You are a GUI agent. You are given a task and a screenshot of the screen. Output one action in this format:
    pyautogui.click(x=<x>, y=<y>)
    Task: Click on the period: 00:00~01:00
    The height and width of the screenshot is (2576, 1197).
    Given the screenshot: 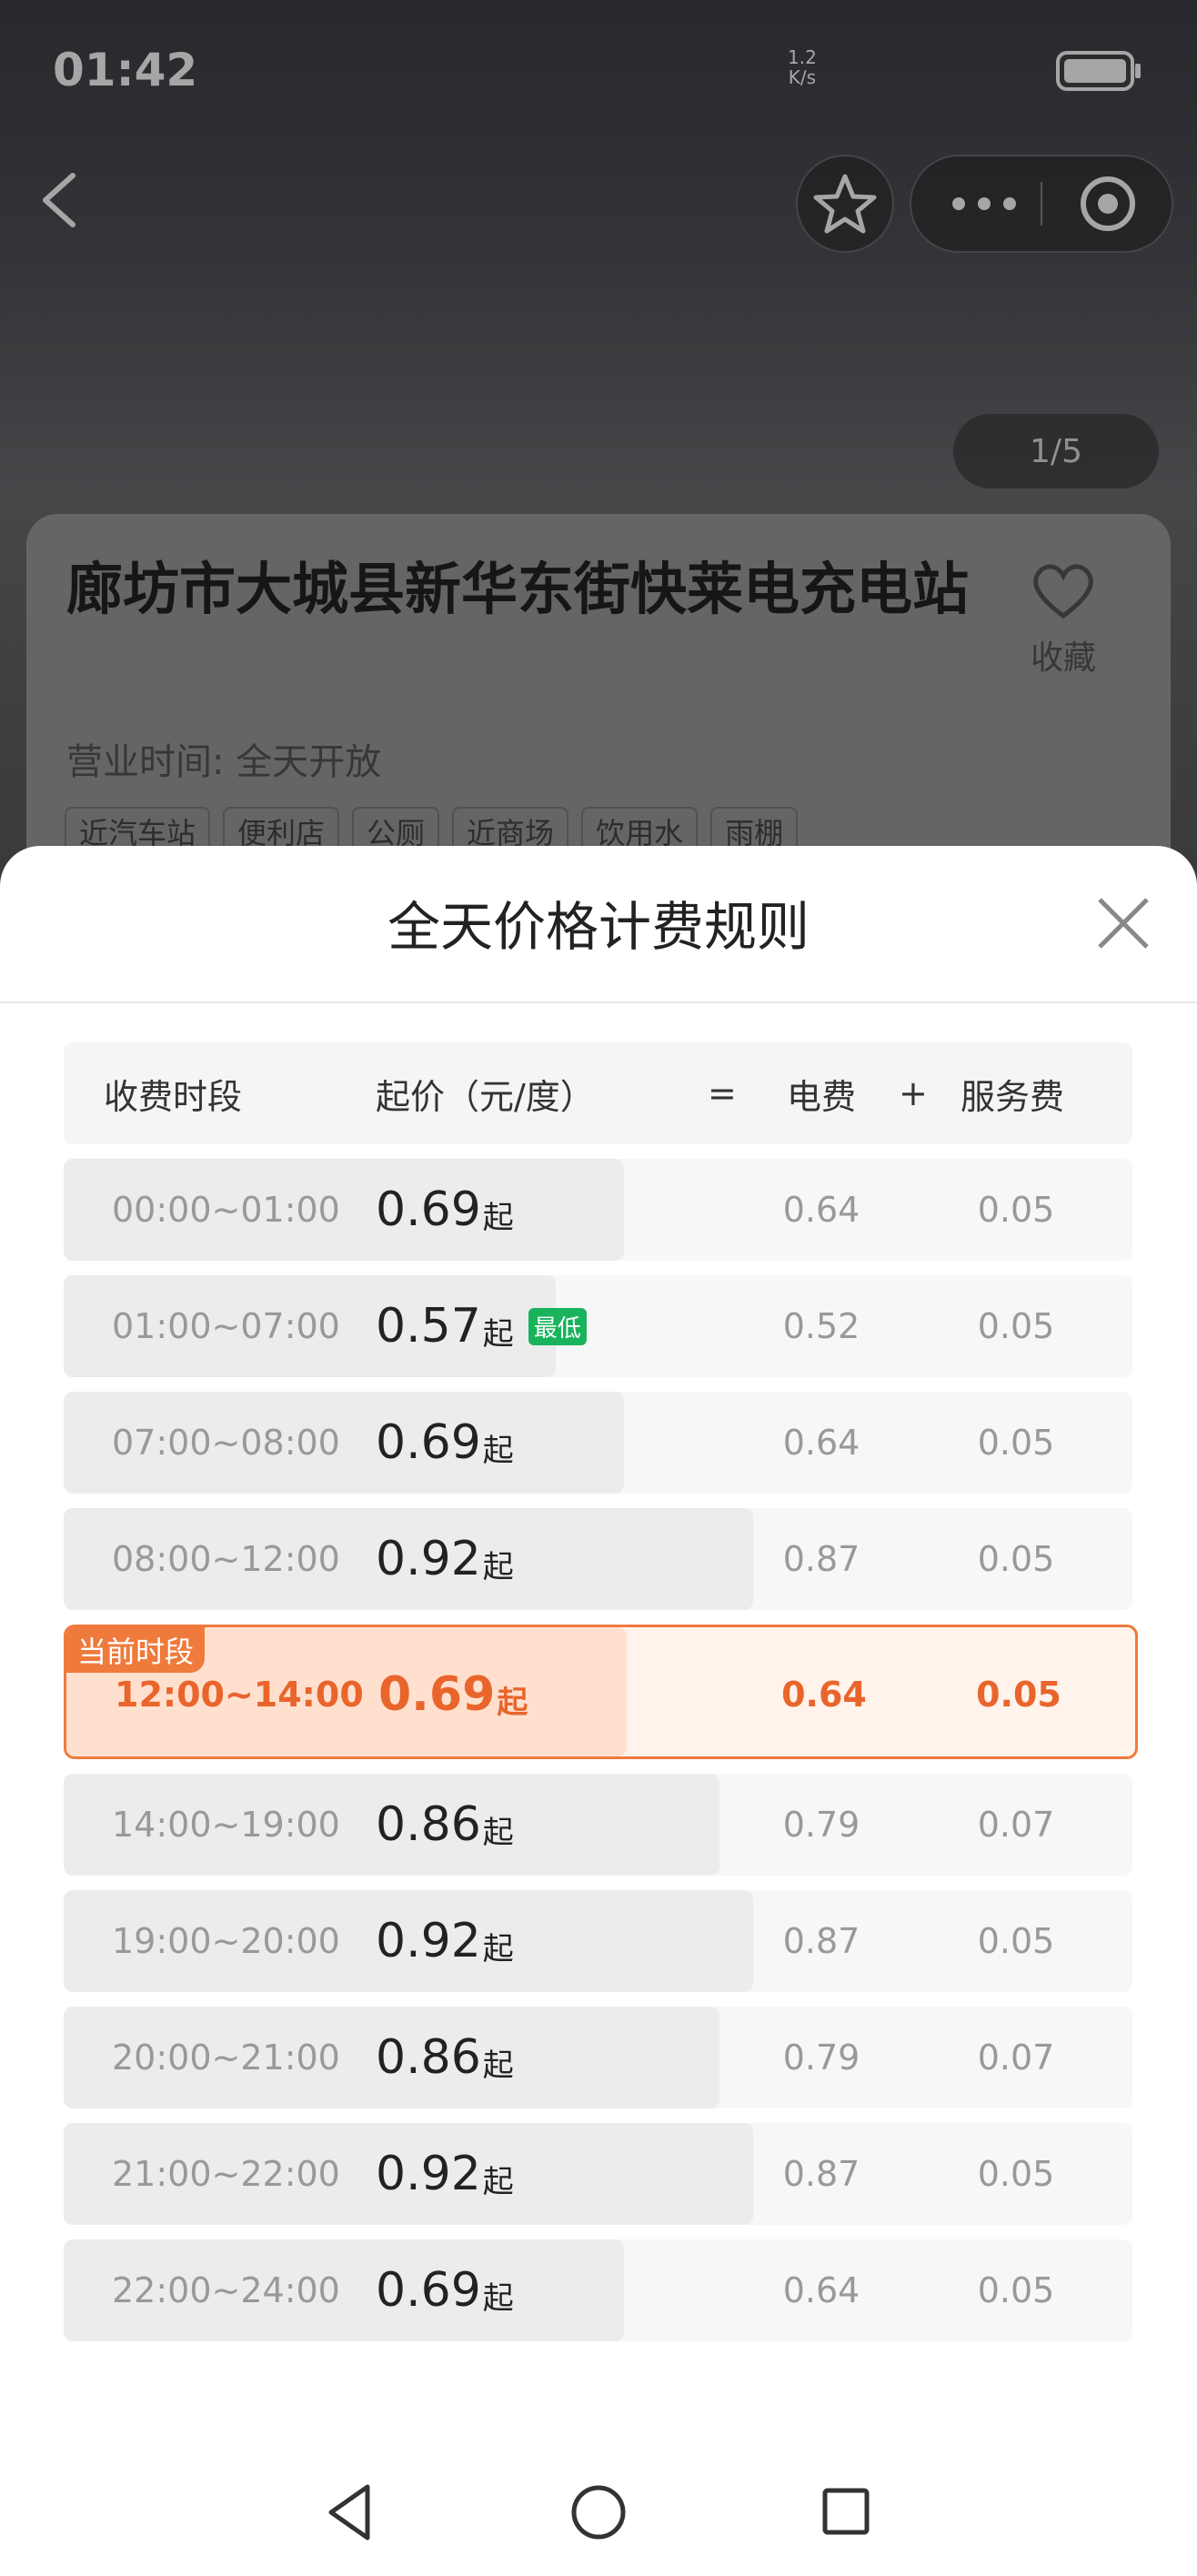 What is the action you would take?
    pyautogui.click(x=226, y=1210)
    